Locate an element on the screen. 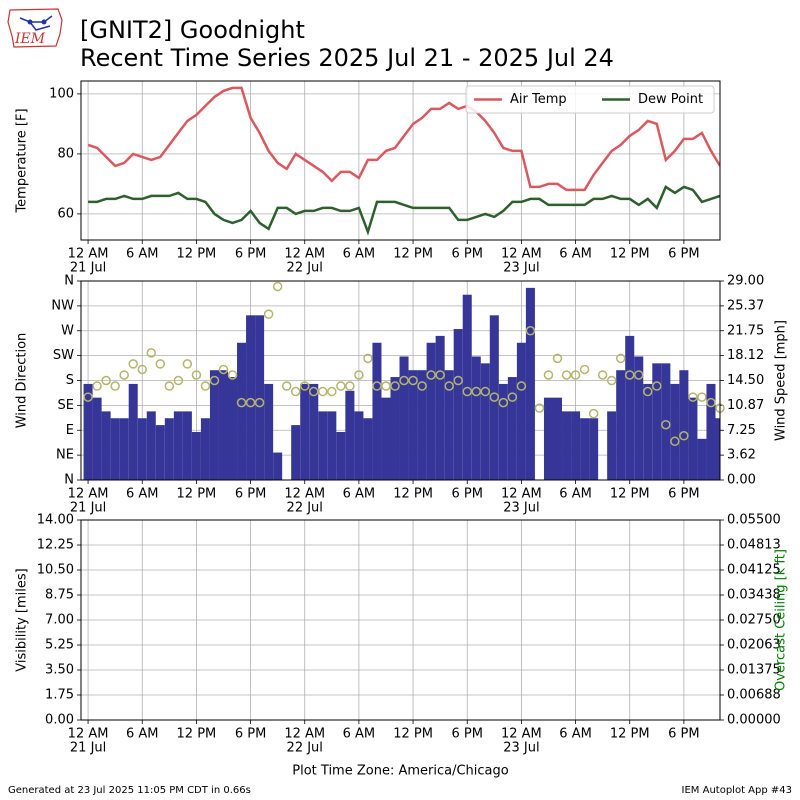 This screenshot has height=800, width=800. y-tick-label: 8.75 is located at coordinates (59, 595).